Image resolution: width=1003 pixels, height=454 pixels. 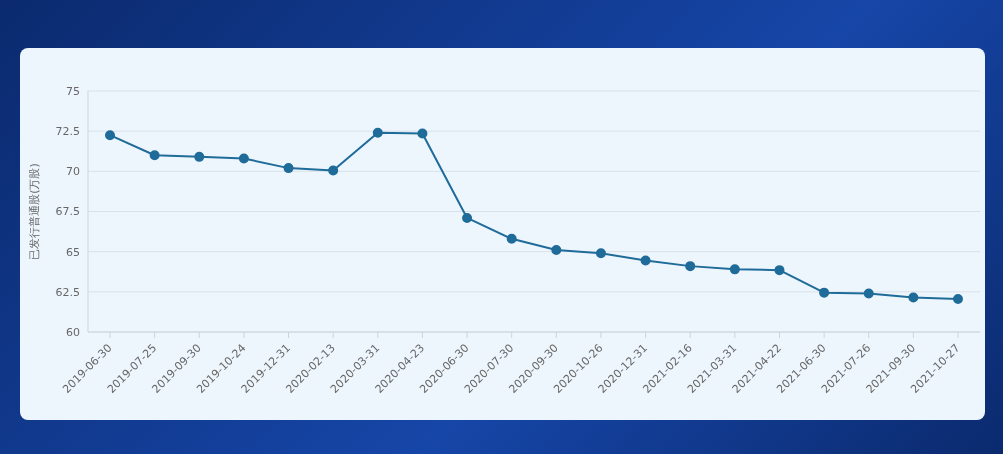 I want to click on y-tick-label: 72.5, so click(x=67, y=132).